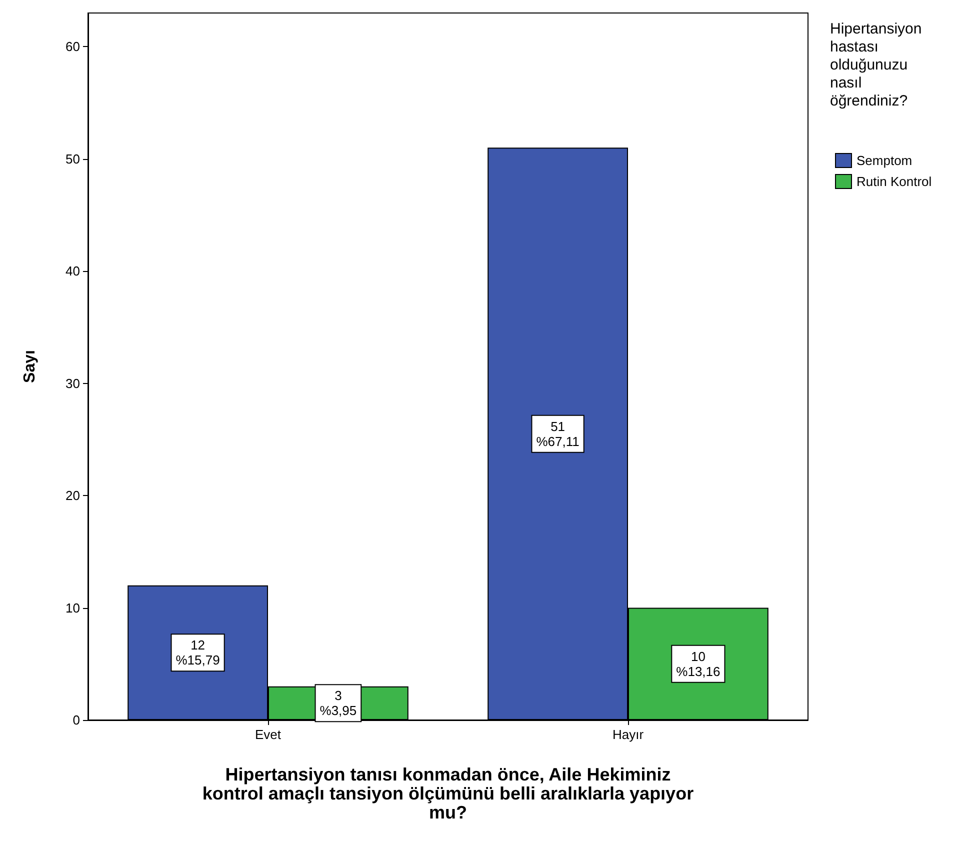 The image size is (968, 854). What do you see at coordinates (448, 793) in the screenshot?
I see `x-axis-title: Hipertansiyon tanısı konmadan önce, Aile Hekiminiz kontrol amaçlı tansiyon ölçümünü belli aralıklarla yapıyor mu?` at bounding box center [448, 793].